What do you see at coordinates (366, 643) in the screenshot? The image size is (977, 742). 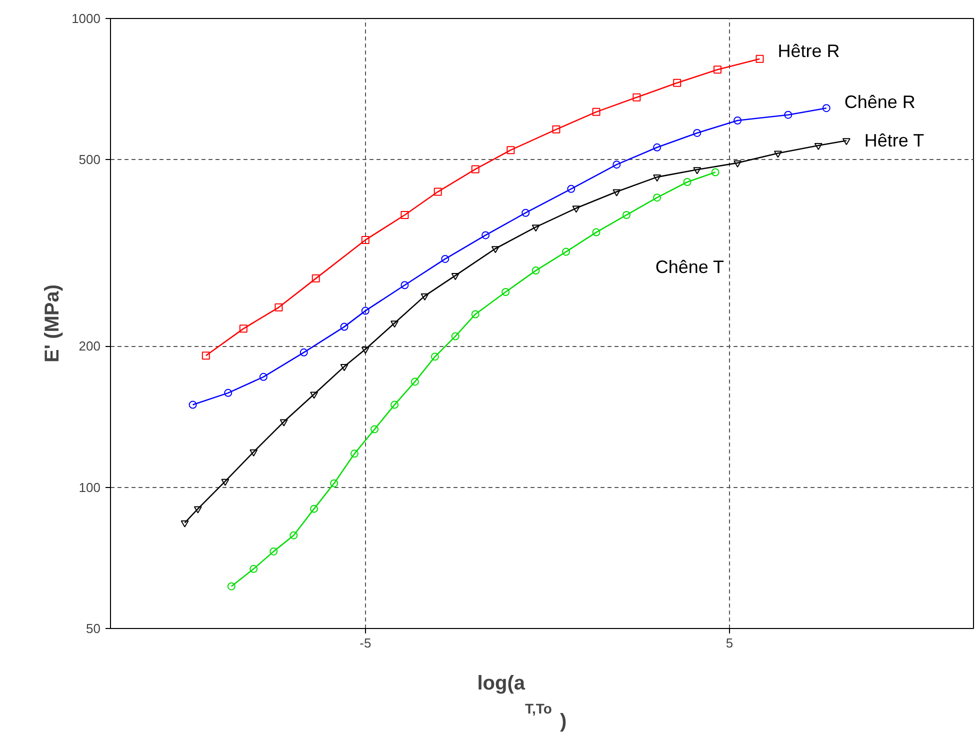 I see `x-tick-label: -5` at bounding box center [366, 643].